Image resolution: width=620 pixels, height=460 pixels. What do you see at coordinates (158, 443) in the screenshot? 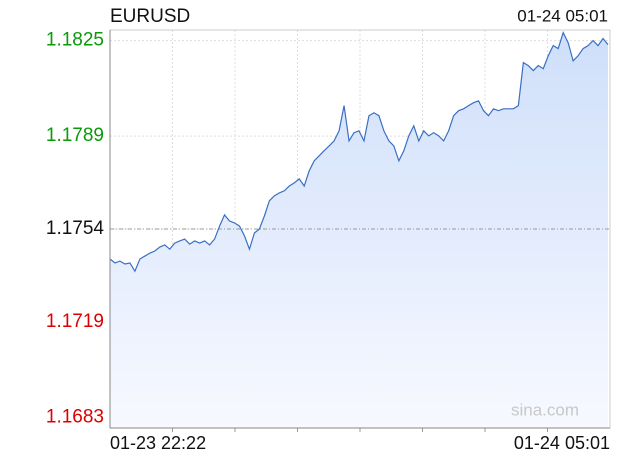
I see `x-tick-label: 01-23 22:22` at bounding box center [158, 443].